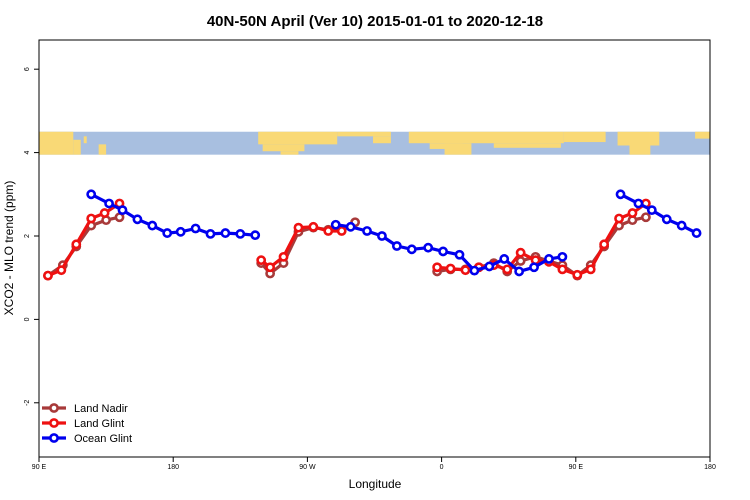 This screenshot has height=500, width=750. I want to click on legend-item-land-glint: Land Glint, so click(83, 424).